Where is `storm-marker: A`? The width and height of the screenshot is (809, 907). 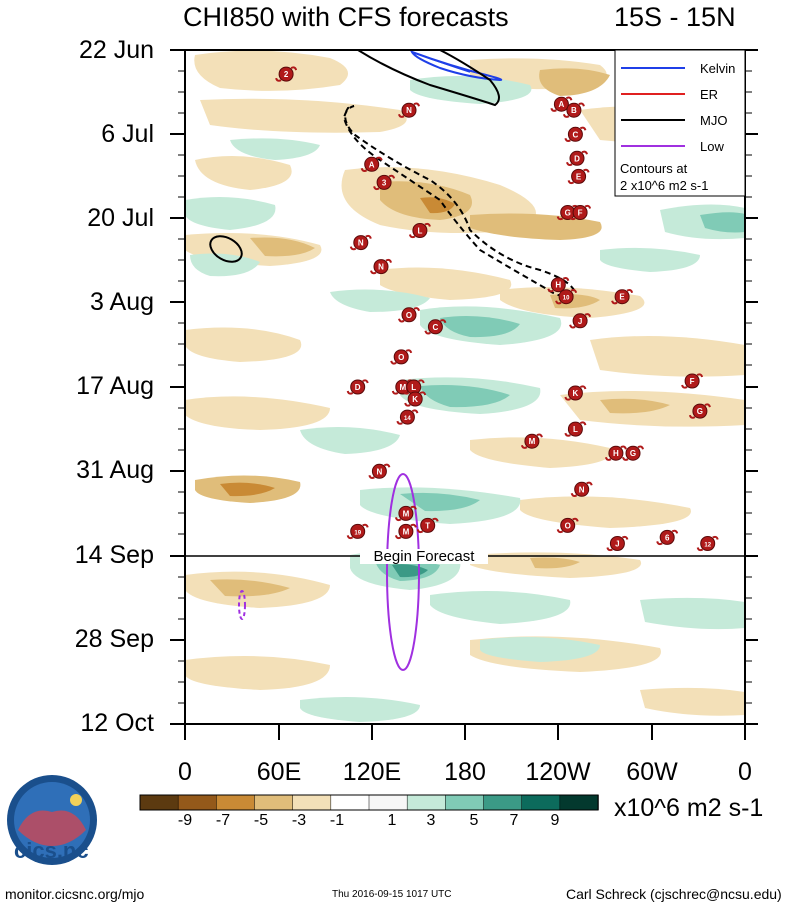
storm-marker: A is located at coordinates (561, 104).